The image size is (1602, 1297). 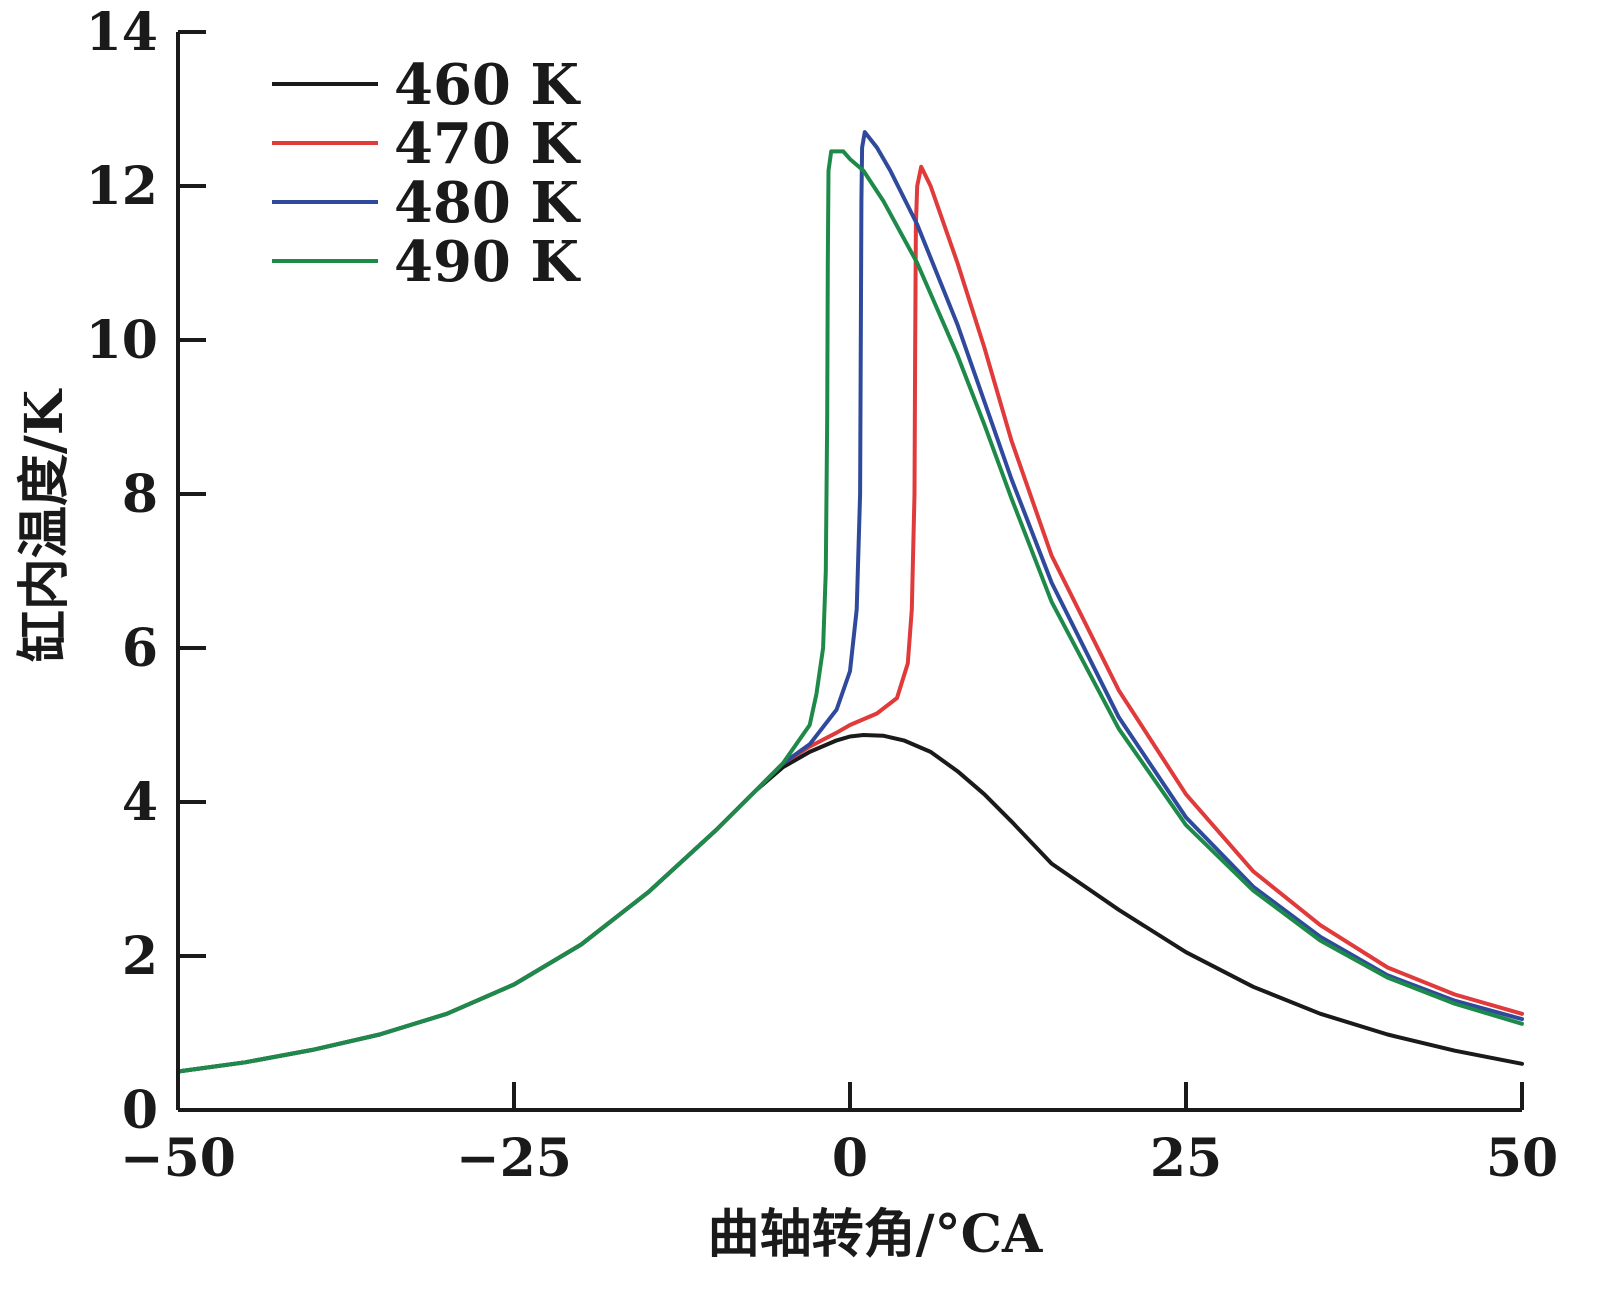 I want to click on x-tick-label: −50, so click(x=178, y=1158).